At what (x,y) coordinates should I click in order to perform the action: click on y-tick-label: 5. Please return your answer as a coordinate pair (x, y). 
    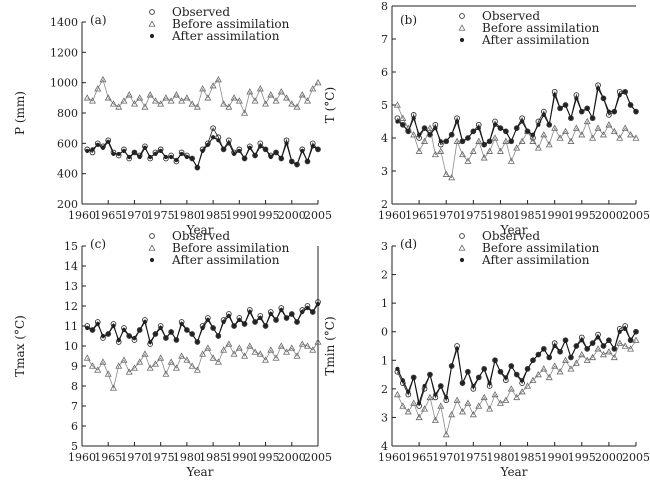
    Looking at the image, I should click on (74, 446).